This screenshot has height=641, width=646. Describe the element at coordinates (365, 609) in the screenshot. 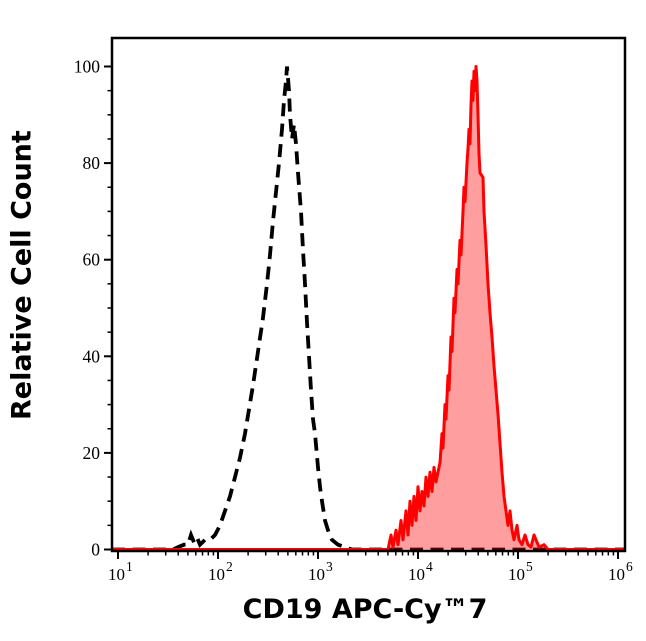

I see `x-axis-title: CD19 APC-Cy™7` at that location.